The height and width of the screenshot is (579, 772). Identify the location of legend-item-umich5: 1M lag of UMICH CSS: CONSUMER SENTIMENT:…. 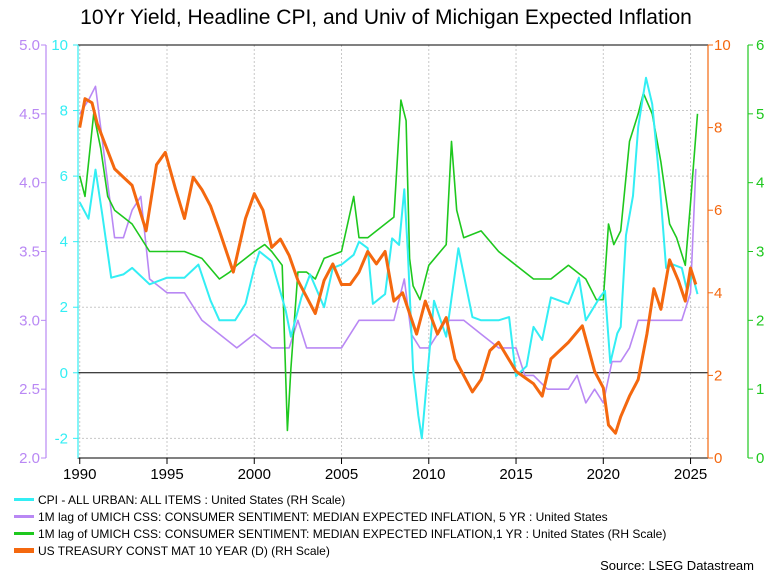
(340, 517).